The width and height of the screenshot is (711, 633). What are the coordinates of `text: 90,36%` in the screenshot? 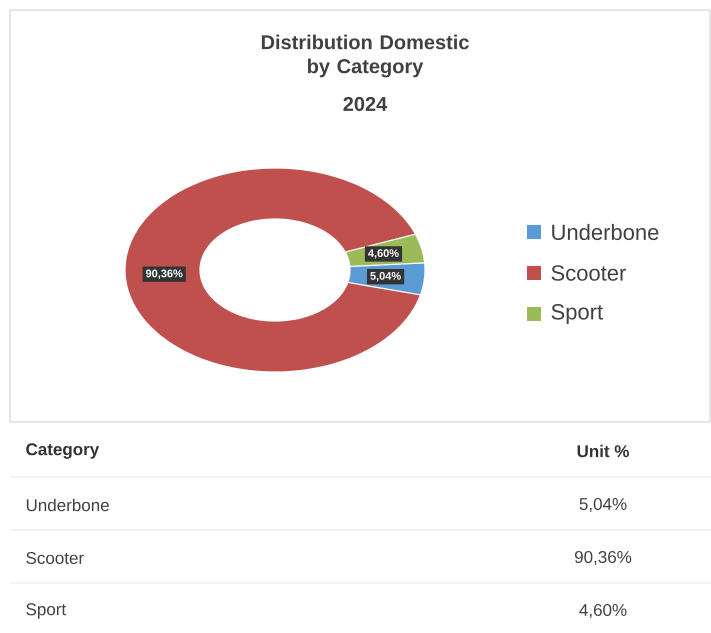 It's located at (603, 558).